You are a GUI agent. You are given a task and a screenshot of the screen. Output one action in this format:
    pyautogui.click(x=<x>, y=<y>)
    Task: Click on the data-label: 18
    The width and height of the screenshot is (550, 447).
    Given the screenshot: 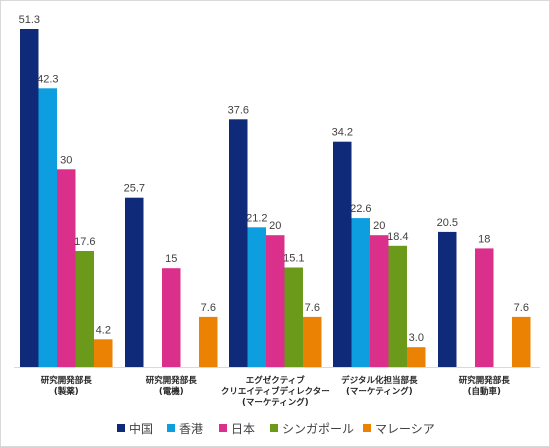 What is the action you would take?
    pyautogui.click(x=484, y=239)
    